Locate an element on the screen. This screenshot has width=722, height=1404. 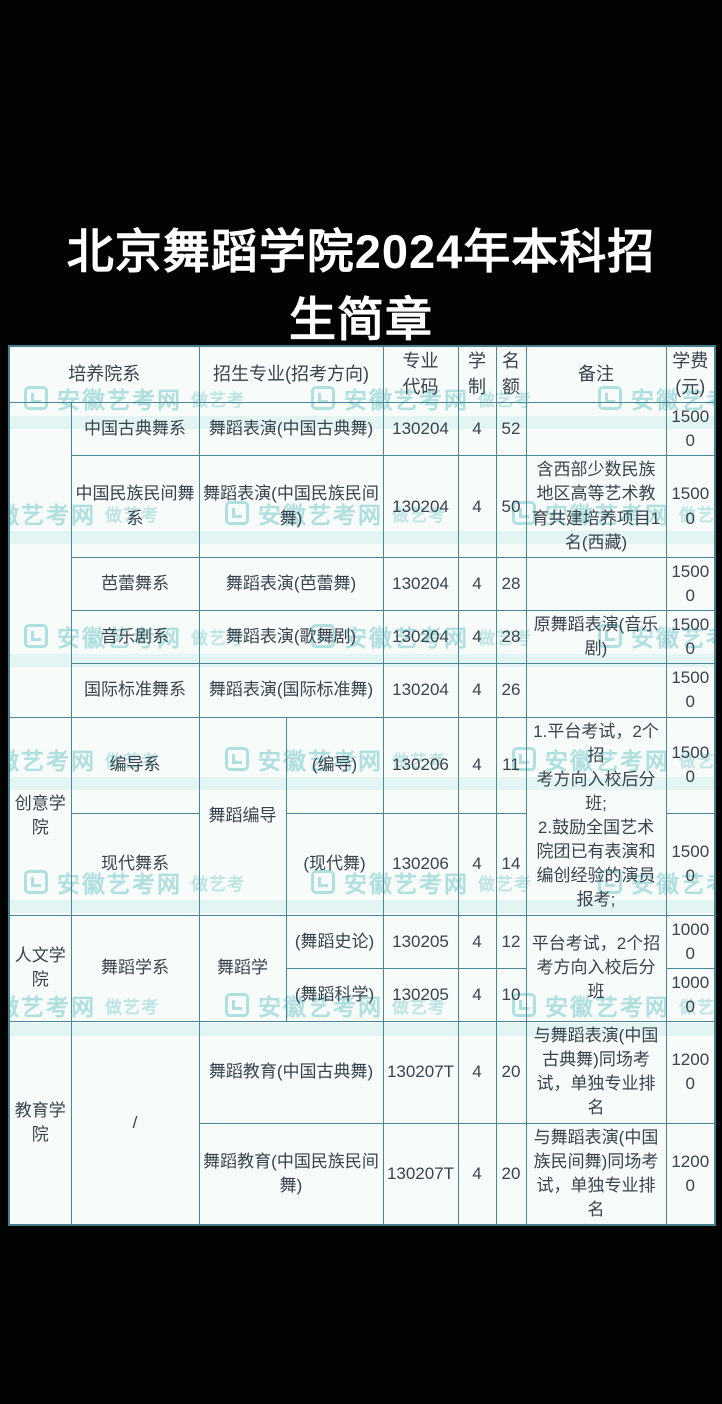
remark-cell: 平台考试，2个招考方向入校后分班 is located at coordinates (596, 968).